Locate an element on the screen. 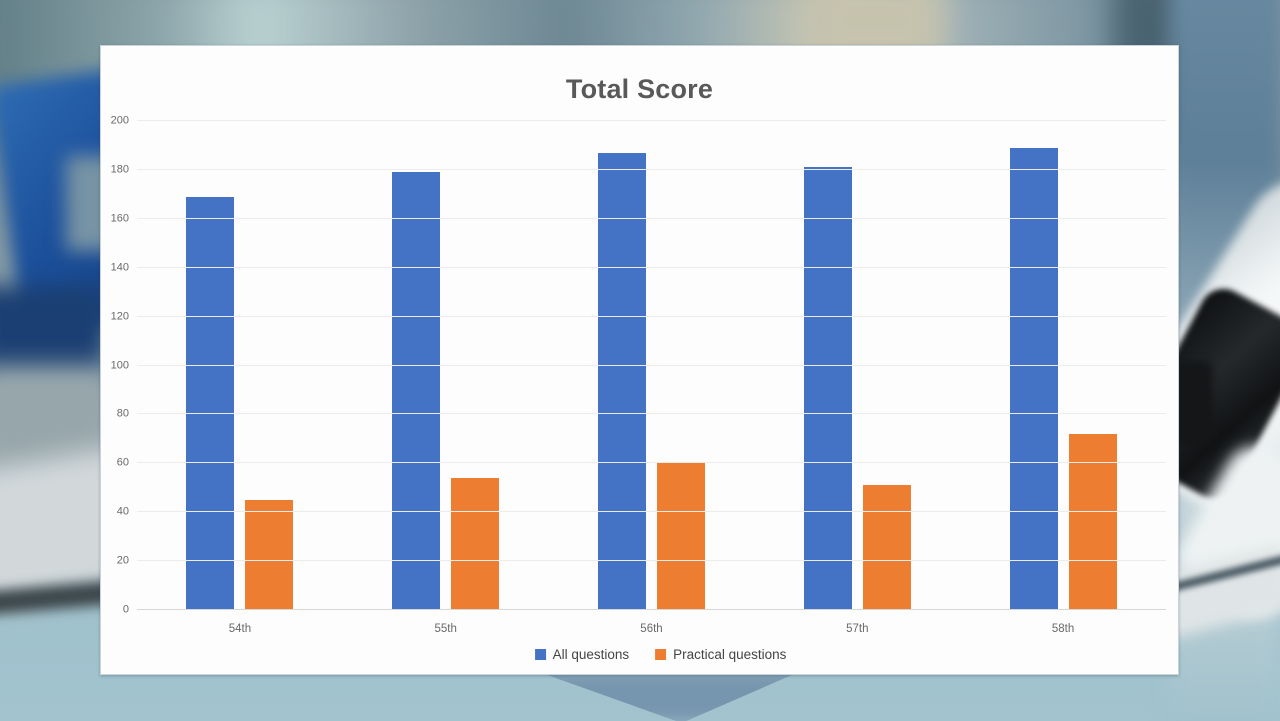  y-tick-label-160: 160 is located at coordinates (119, 218).